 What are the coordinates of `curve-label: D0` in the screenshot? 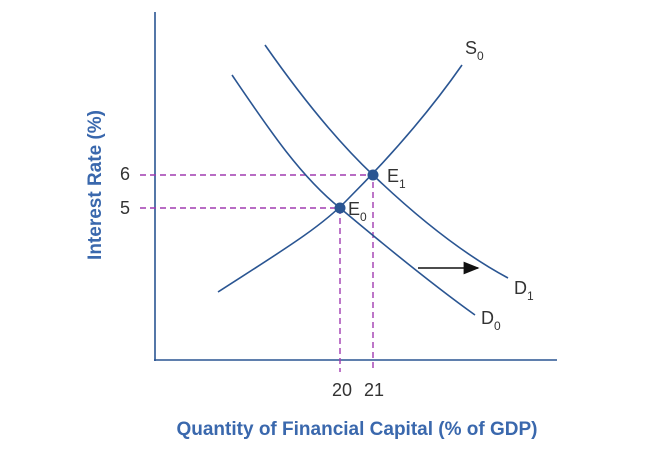 It's located at (491, 320).